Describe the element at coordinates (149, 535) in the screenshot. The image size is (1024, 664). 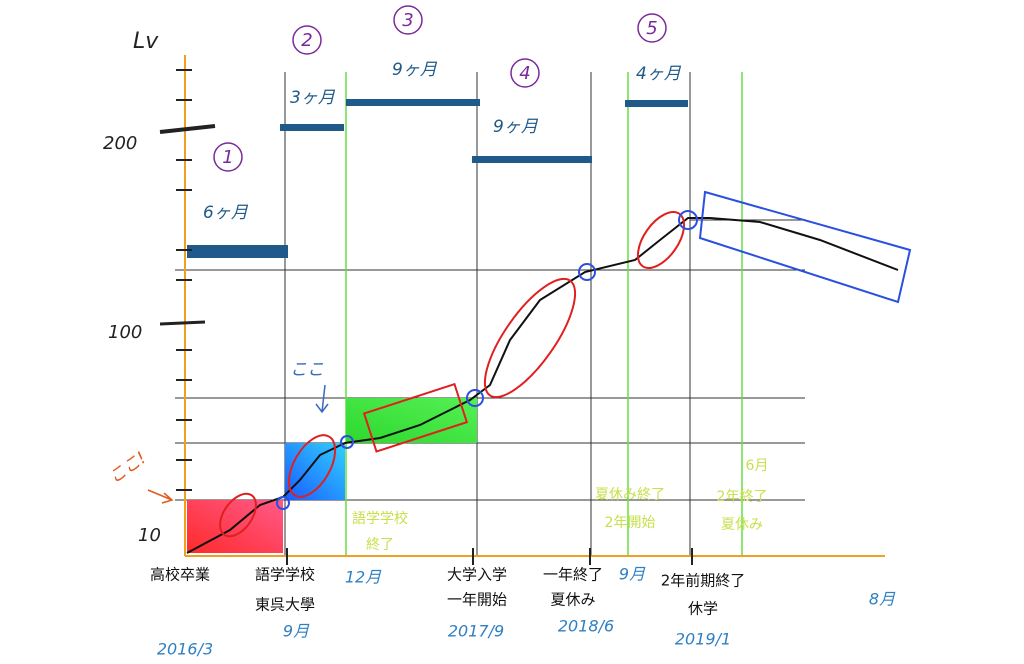
I see `y-label: 10` at that location.